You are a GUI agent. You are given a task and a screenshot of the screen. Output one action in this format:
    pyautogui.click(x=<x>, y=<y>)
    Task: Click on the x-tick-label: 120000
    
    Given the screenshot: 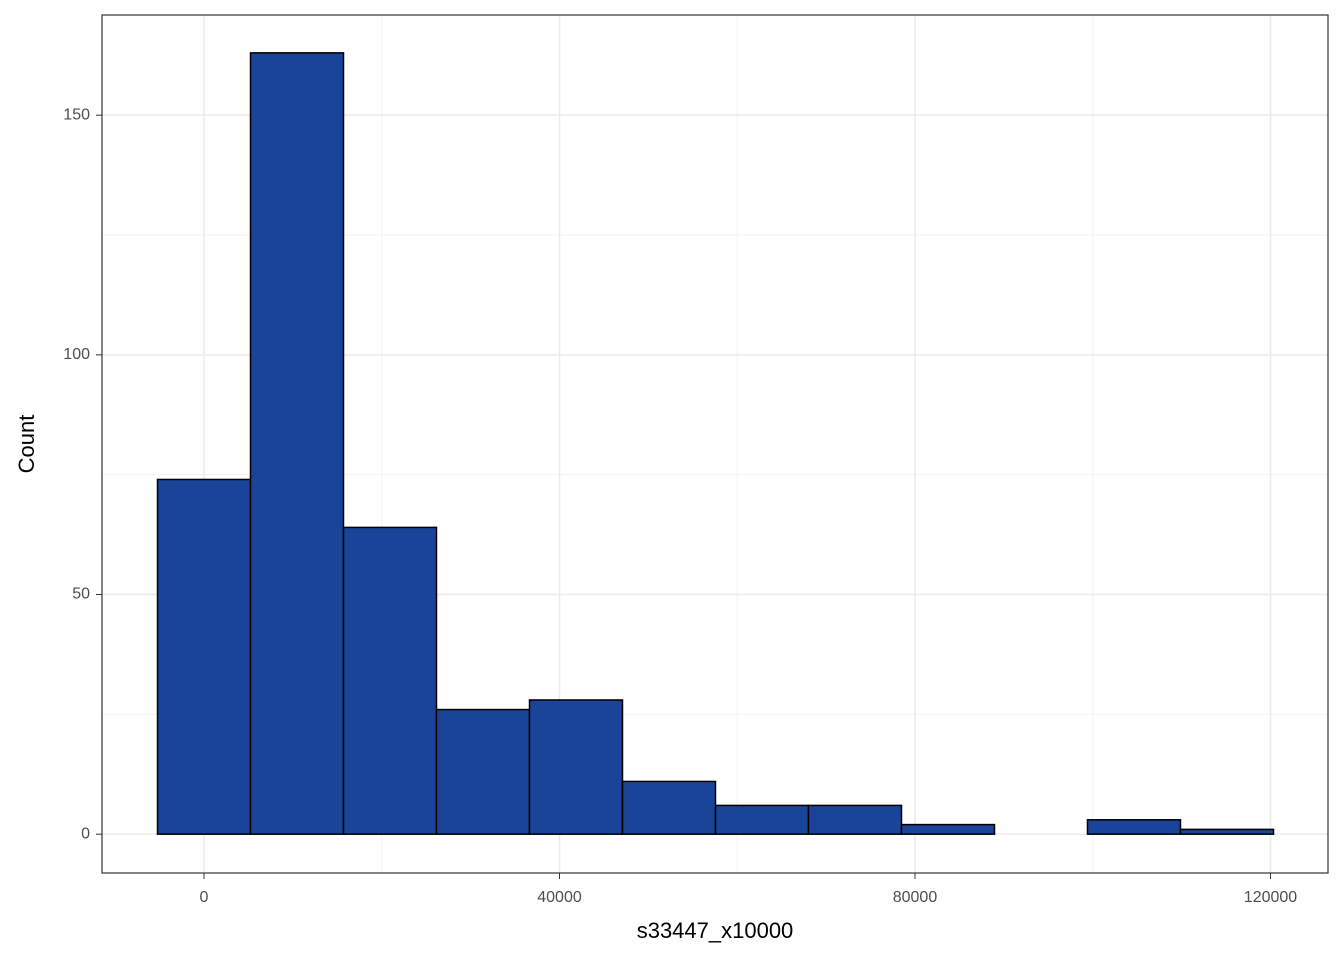 What is the action you would take?
    pyautogui.click(x=1270, y=897)
    